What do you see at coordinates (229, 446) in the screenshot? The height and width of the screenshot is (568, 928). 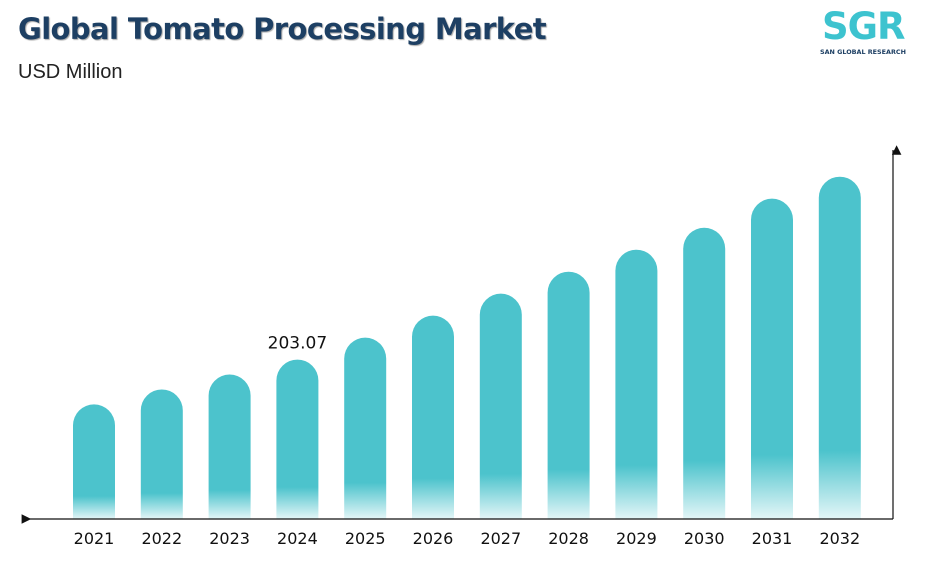 I see `bar-2023` at bounding box center [229, 446].